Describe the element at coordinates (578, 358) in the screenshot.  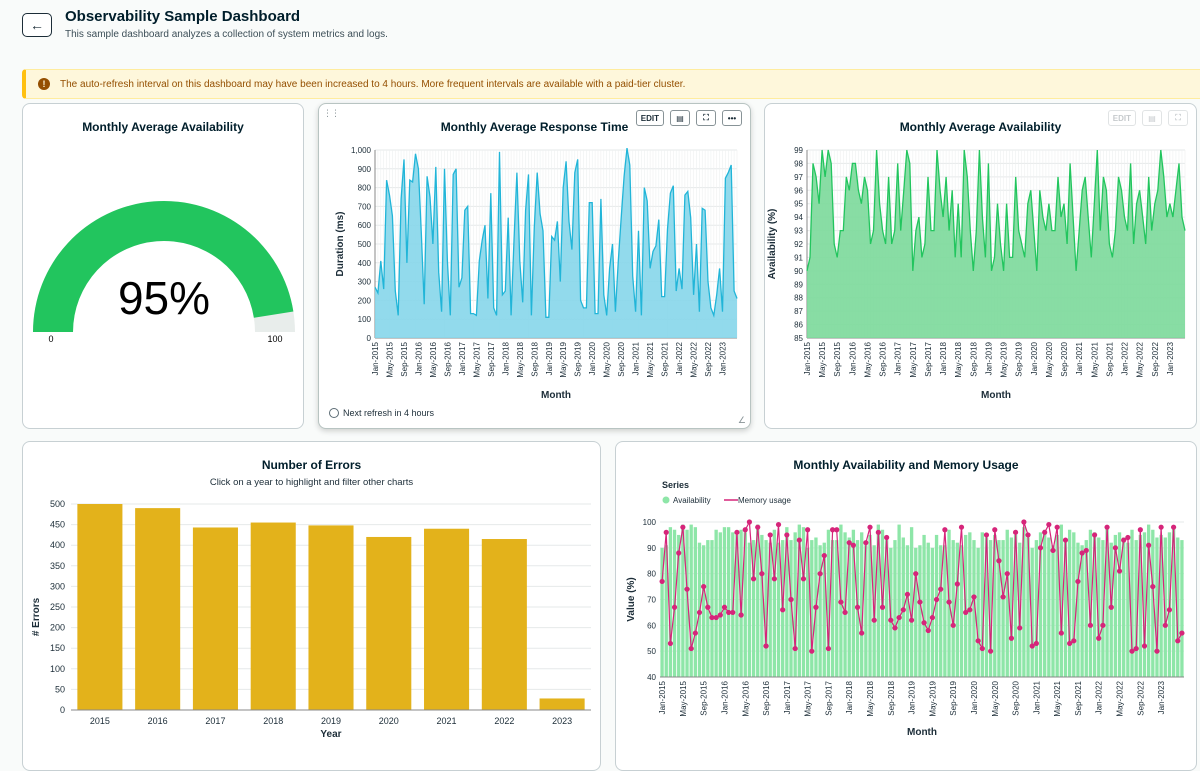
I see `x-tick-label: Sep-2019` at that location.